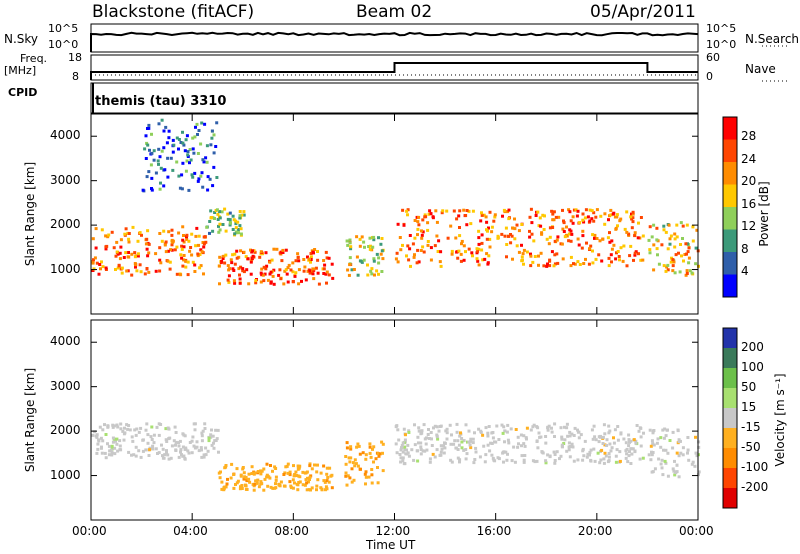  Describe the element at coordinates (749, 203) in the screenshot. I see `power-colorbar-tick: 16` at that location.